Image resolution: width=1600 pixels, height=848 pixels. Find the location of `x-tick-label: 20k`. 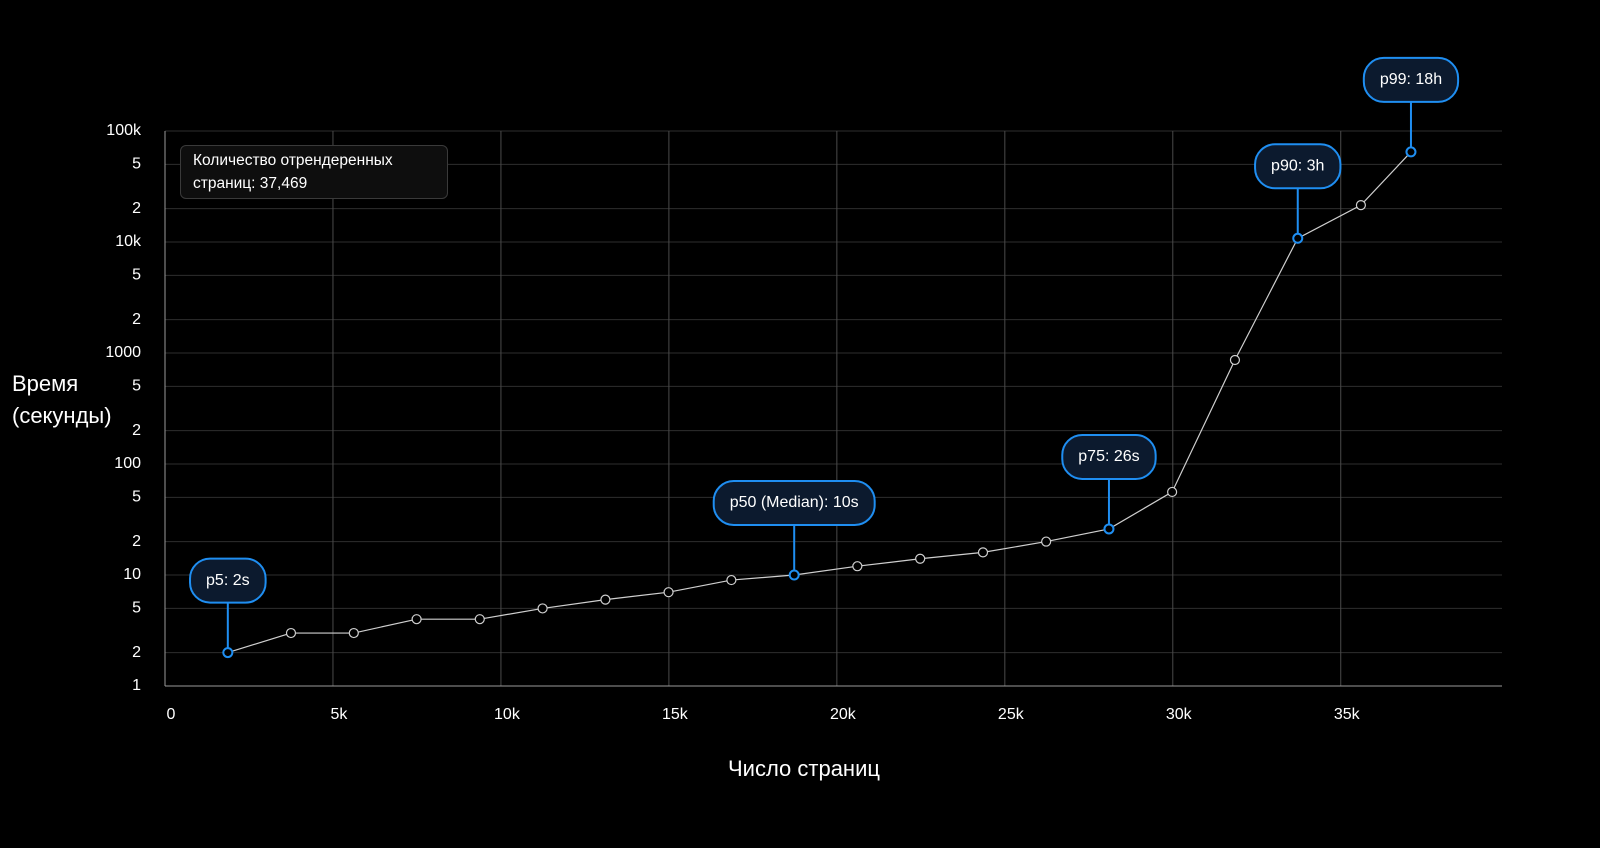

x-tick-label: 20k is located at coordinates (843, 714).